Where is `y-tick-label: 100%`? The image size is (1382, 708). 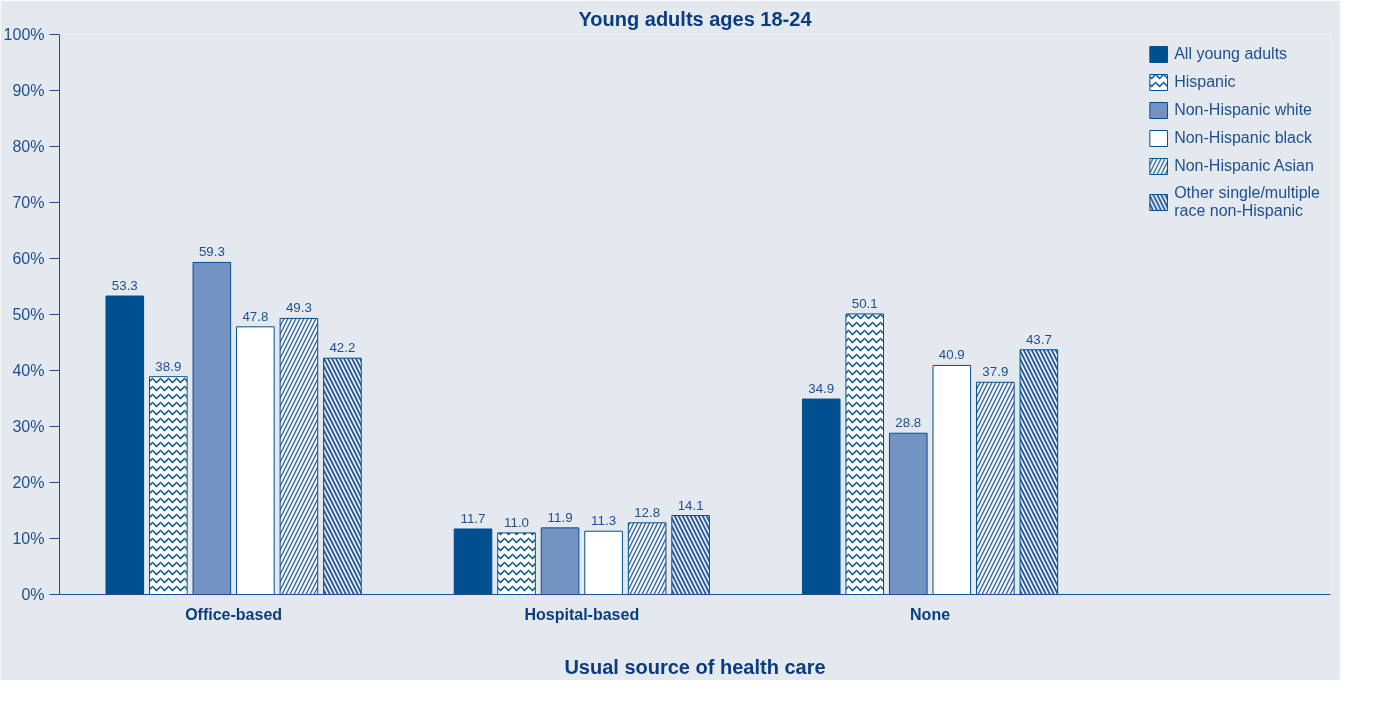
y-tick-label: 100% is located at coordinates (24, 34).